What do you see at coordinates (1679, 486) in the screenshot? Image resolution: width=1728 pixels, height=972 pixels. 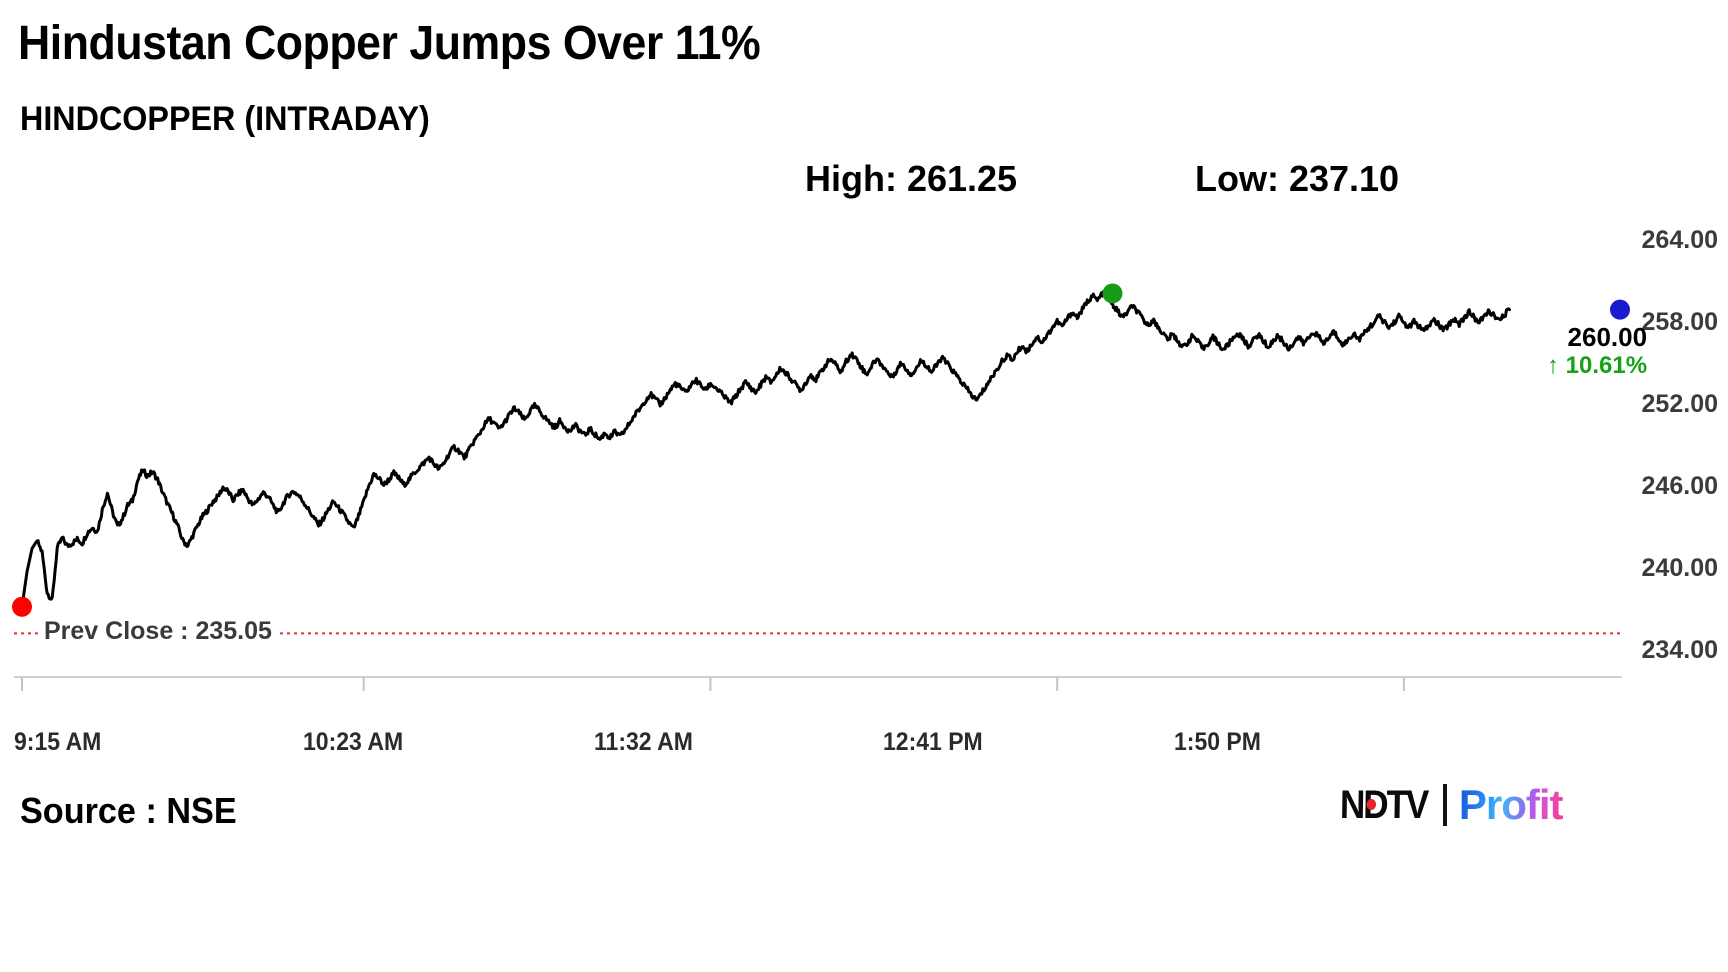 I see `y-axis-label: 246.00` at bounding box center [1679, 486].